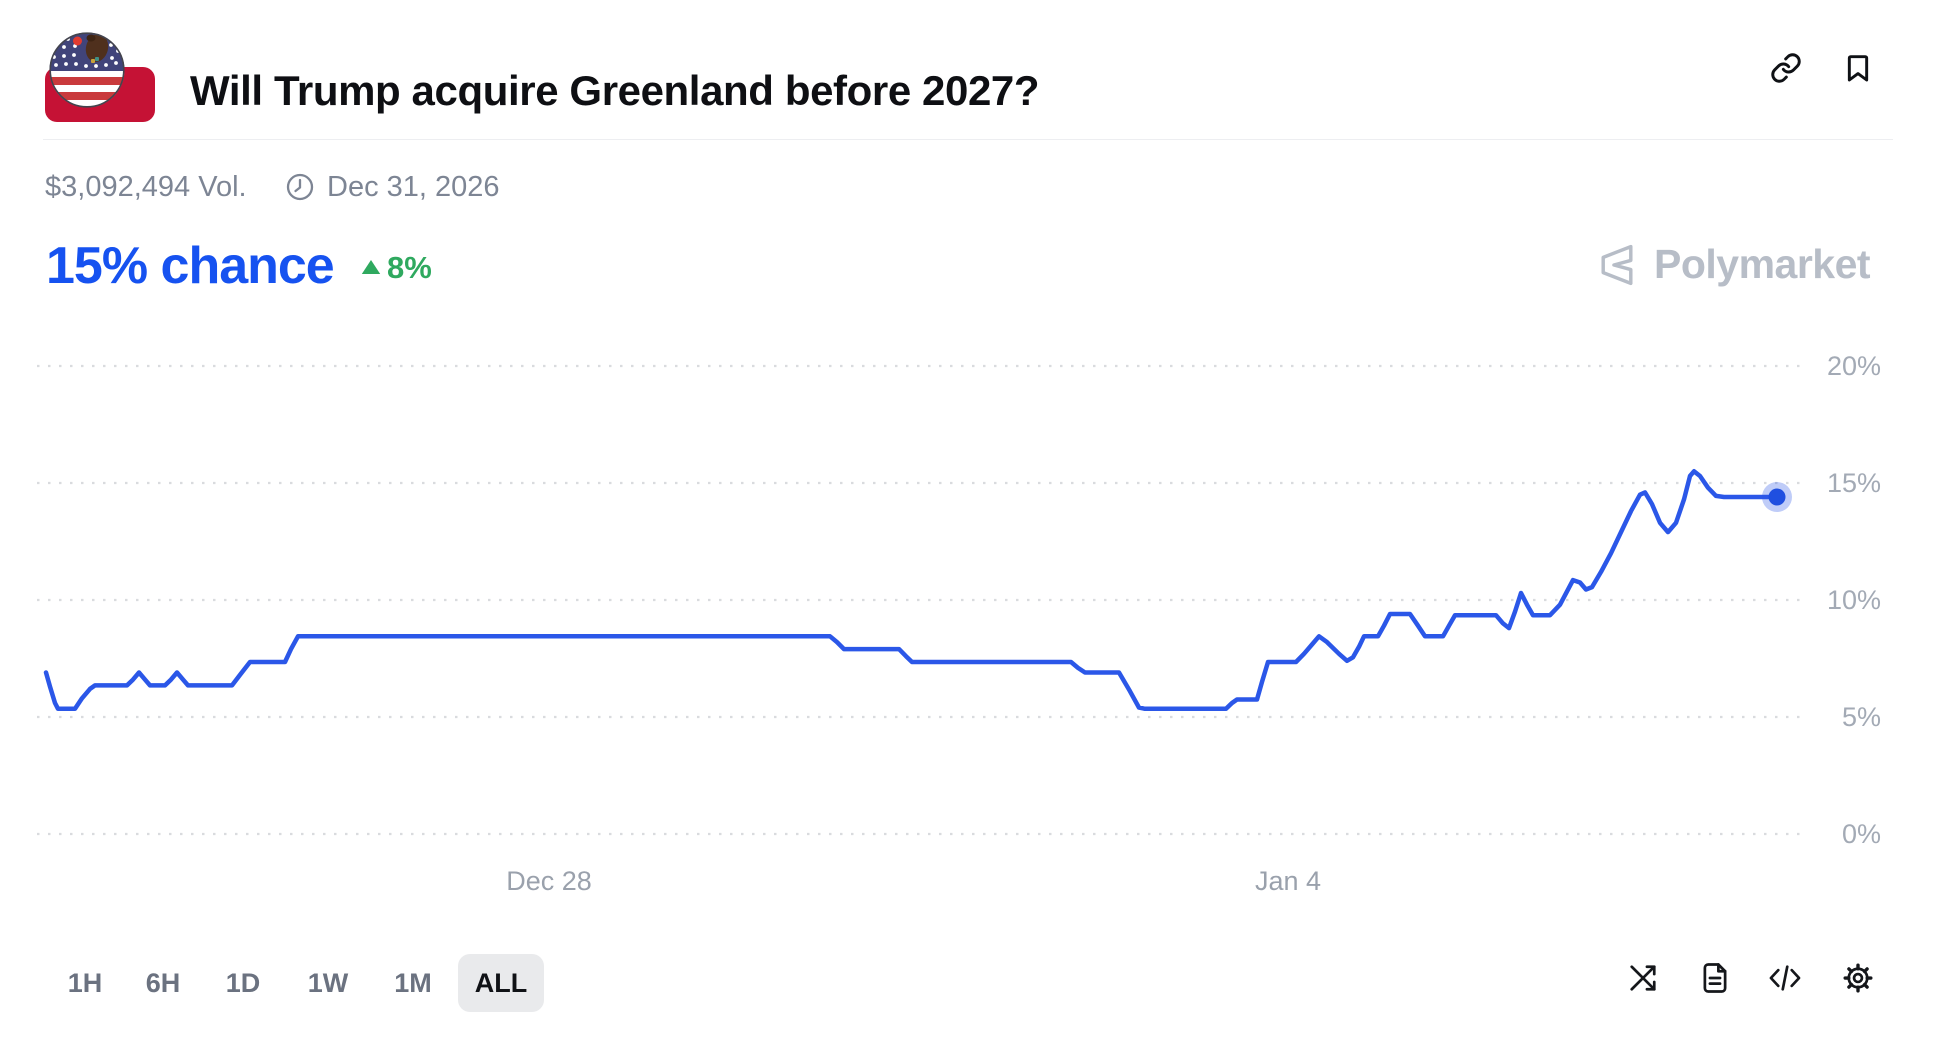  What do you see at coordinates (413, 187) in the screenshot?
I see `end-date-label: Dec 31, 2026` at bounding box center [413, 187].